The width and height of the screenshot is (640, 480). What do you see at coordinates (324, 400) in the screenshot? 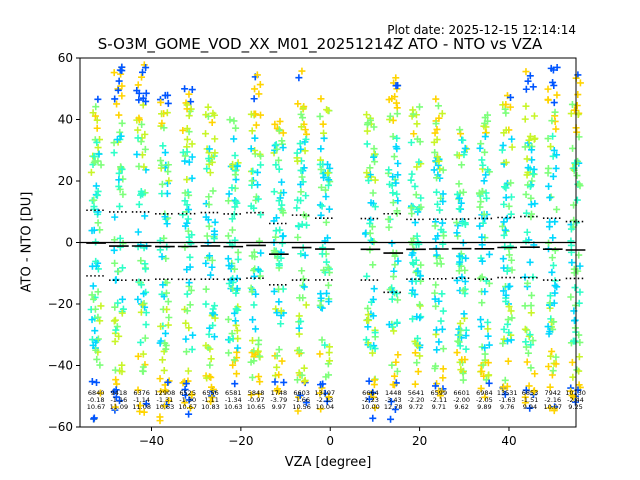
I see `bin-mean-label: -2.13` at bounding box center [324, 400].